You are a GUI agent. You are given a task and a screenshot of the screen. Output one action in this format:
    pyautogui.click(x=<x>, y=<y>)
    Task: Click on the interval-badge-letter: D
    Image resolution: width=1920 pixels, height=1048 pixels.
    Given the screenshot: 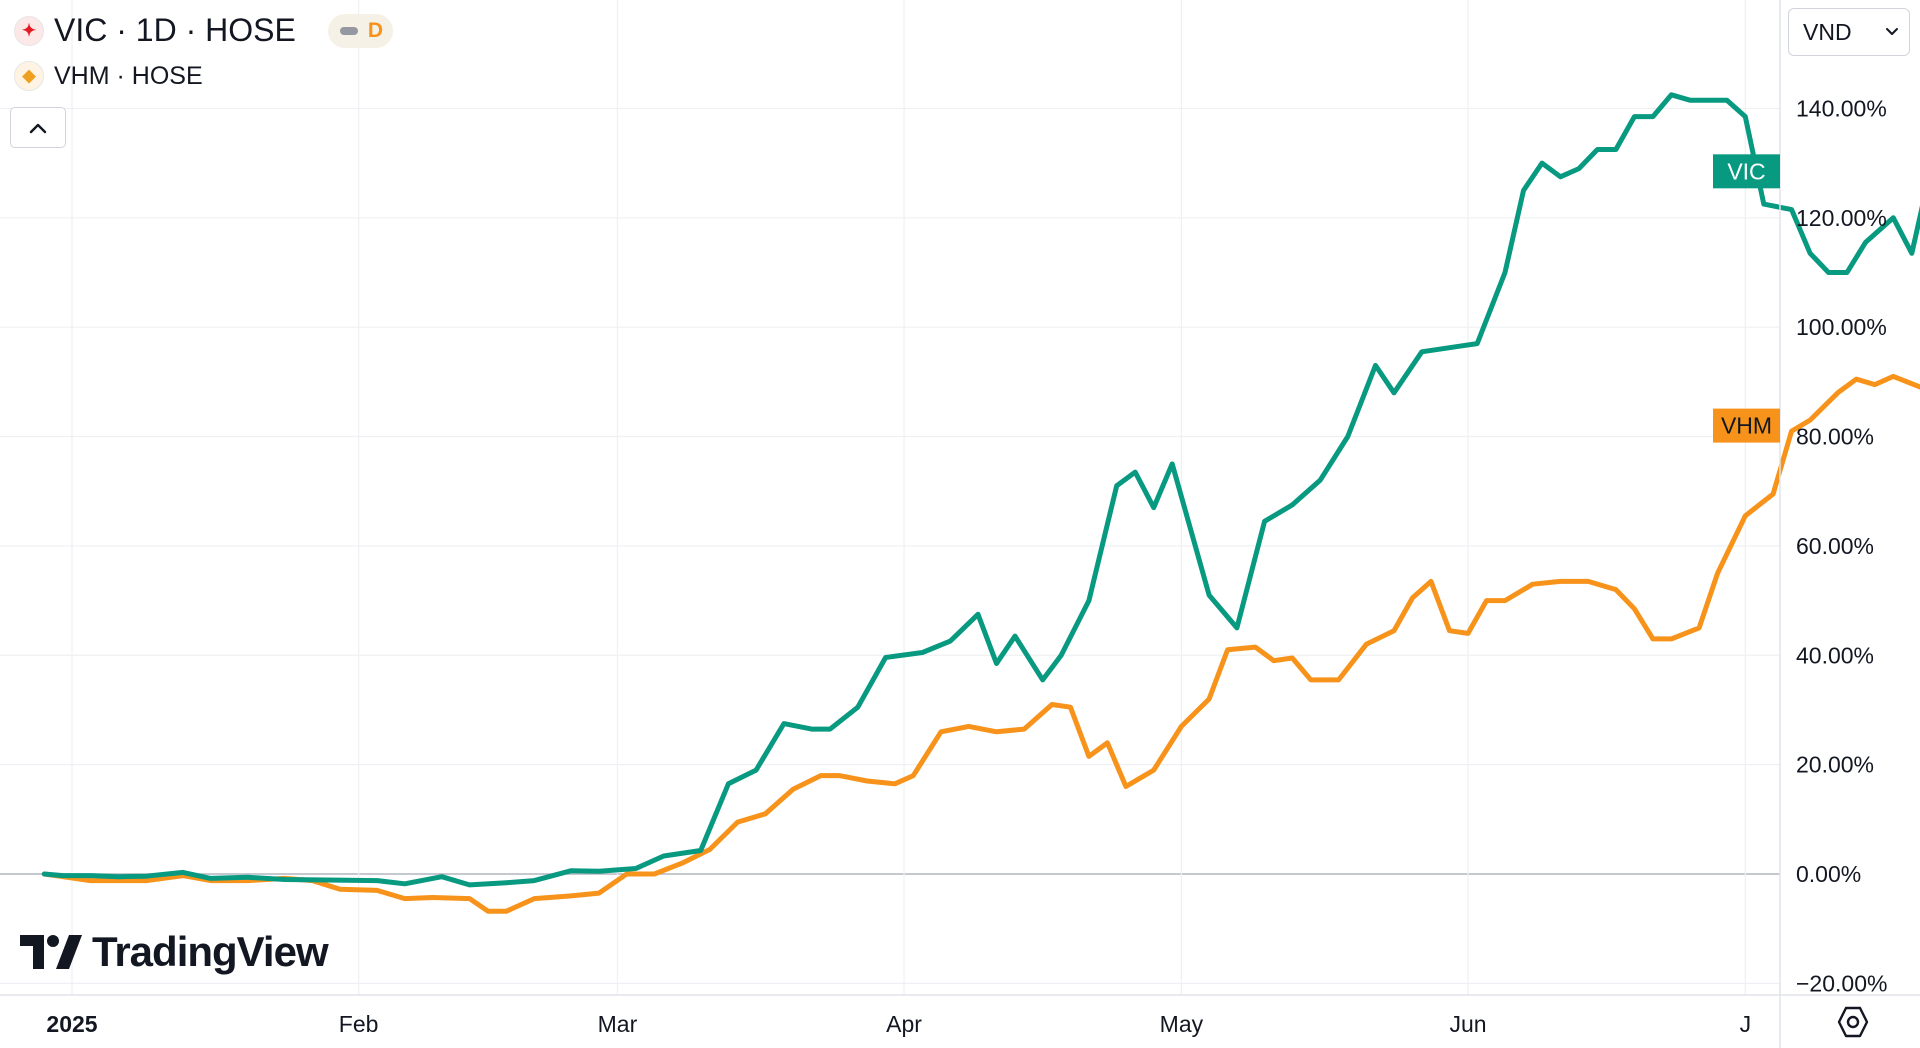 What is the action you would take?
    pyautogui.click(x=375, y=30)
    